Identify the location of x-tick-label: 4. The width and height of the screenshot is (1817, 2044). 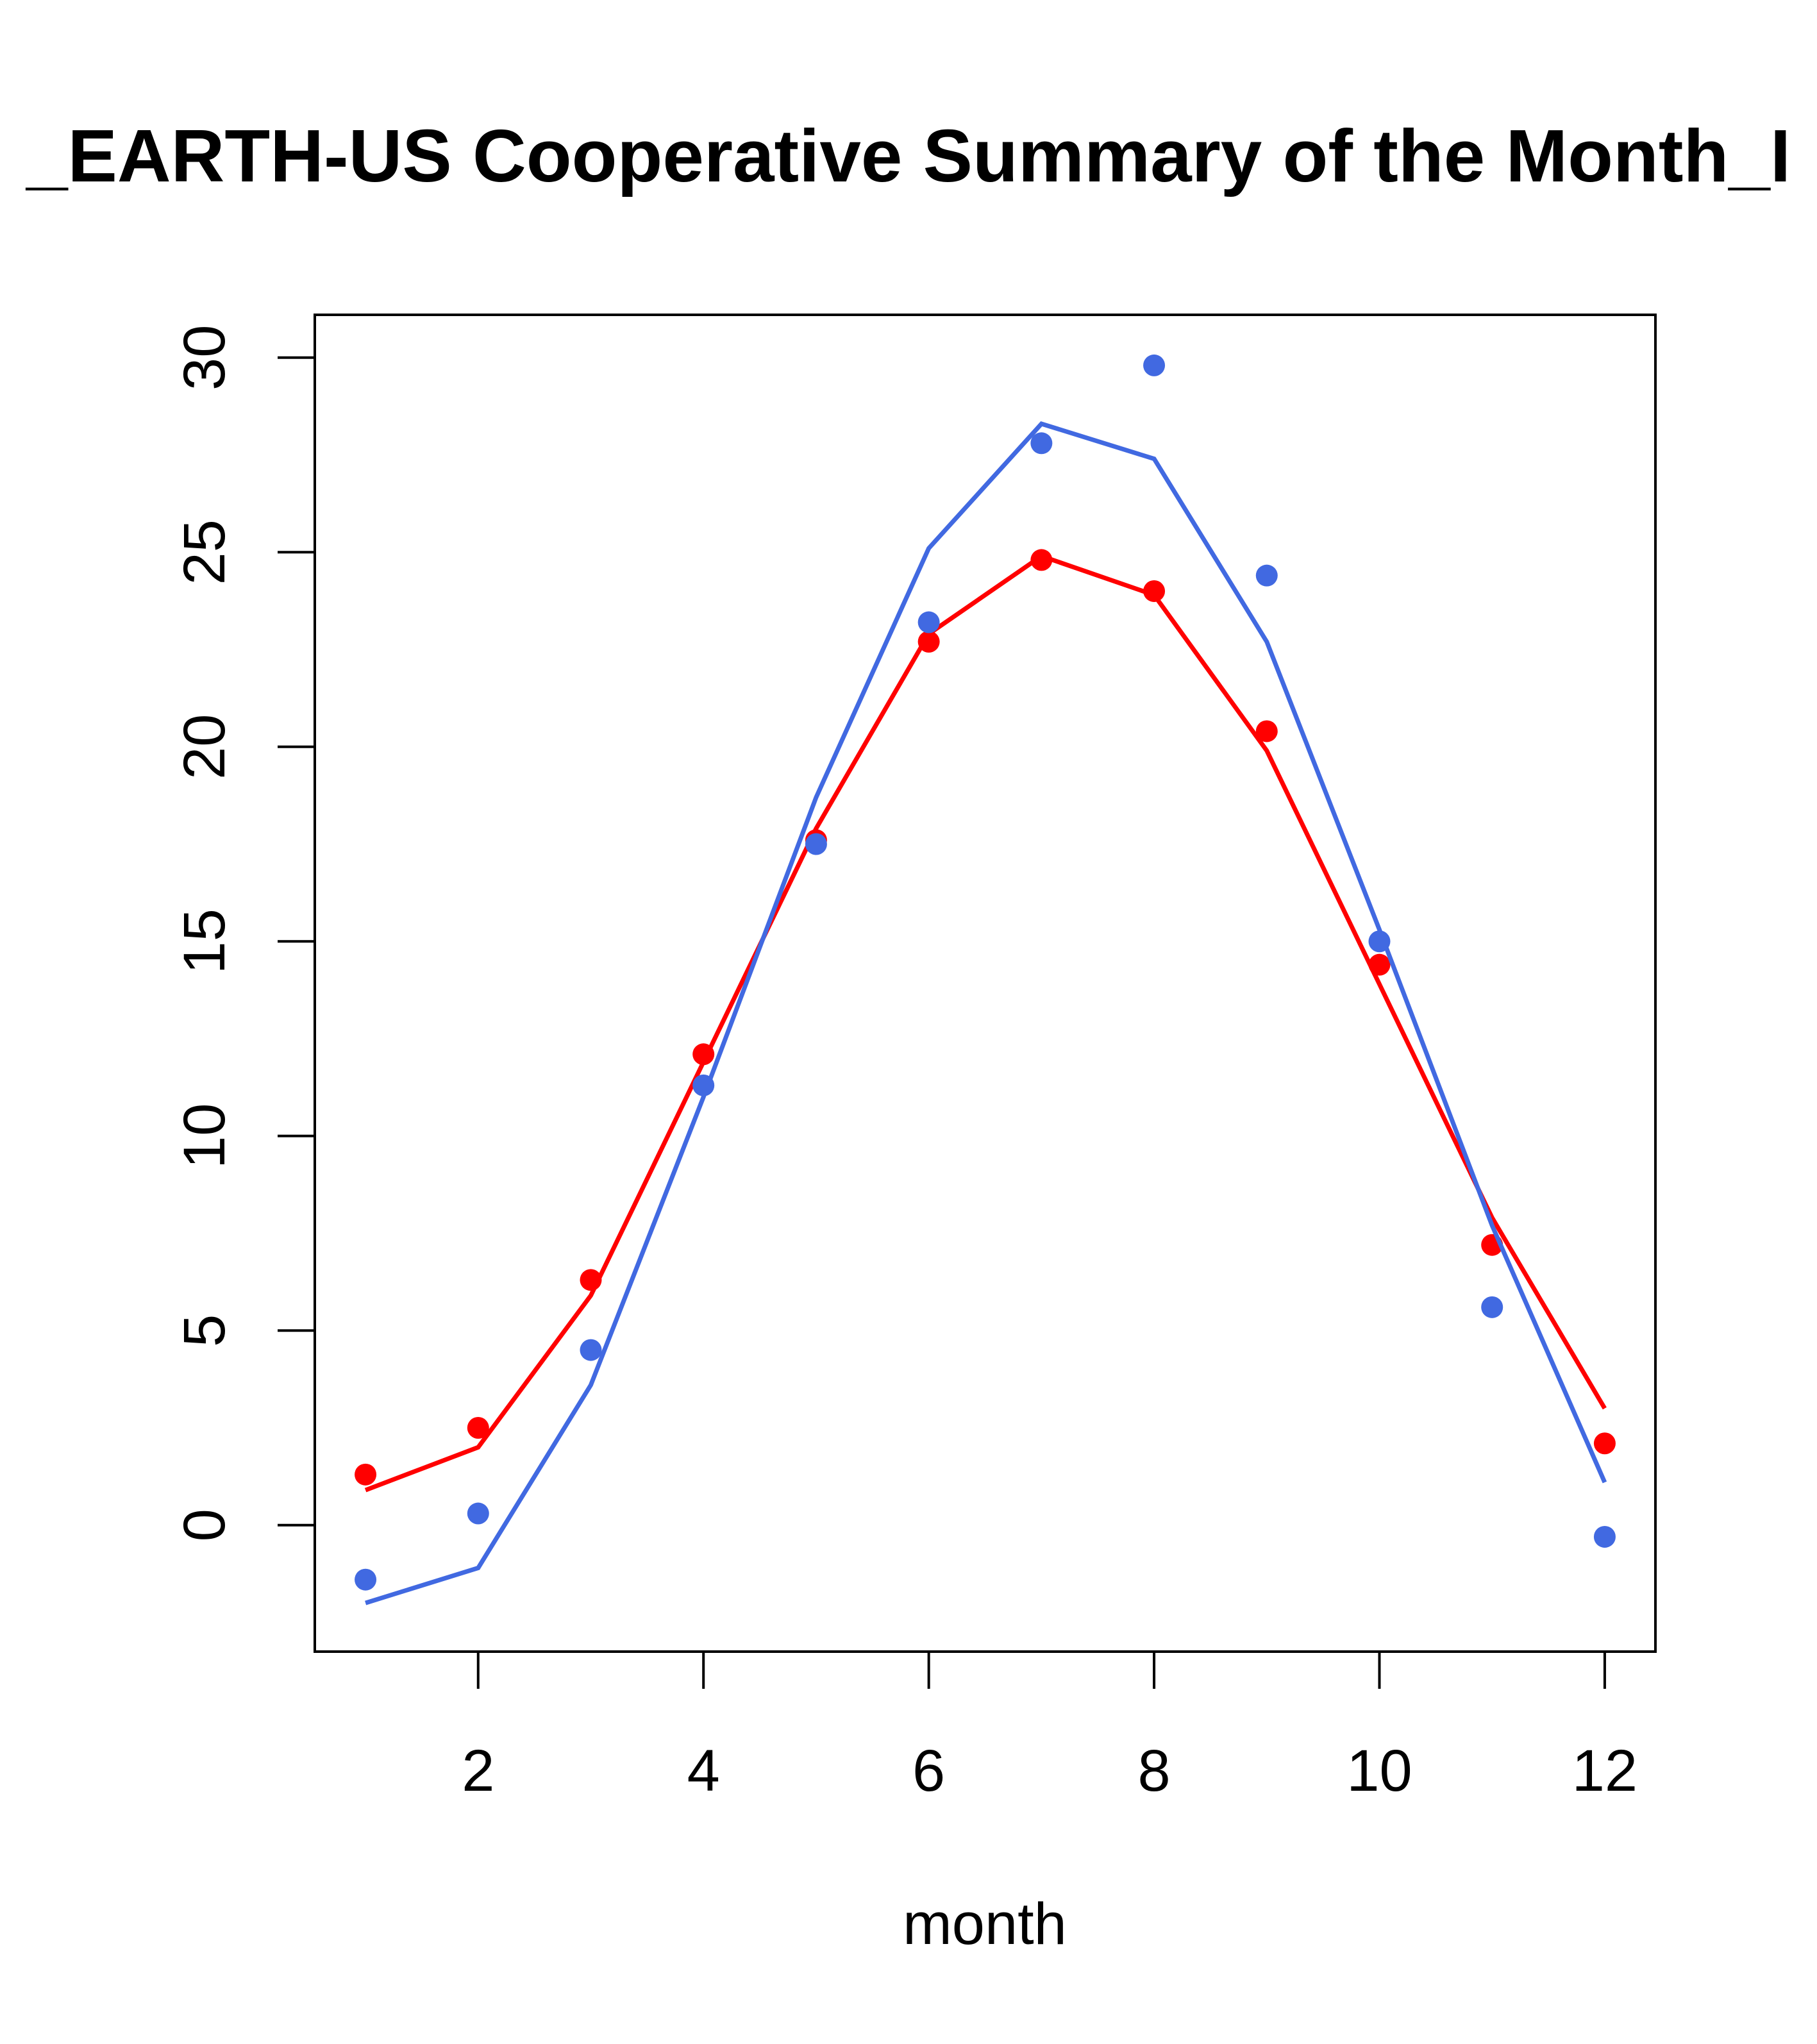
(703, 1771).